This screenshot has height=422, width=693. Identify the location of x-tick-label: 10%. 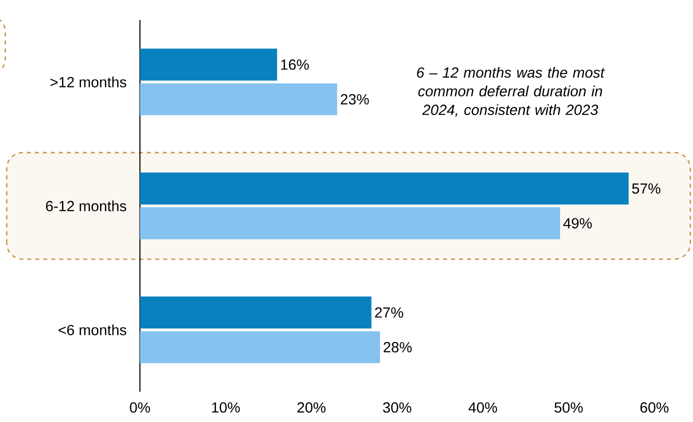
(226, 407).